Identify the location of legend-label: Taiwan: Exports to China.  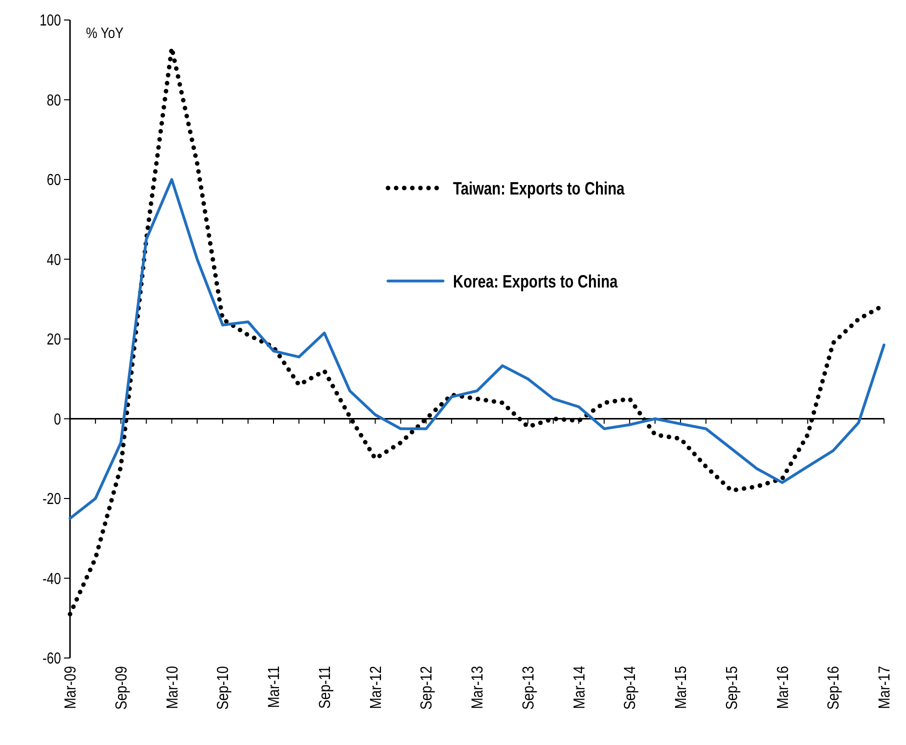
(539, 188).